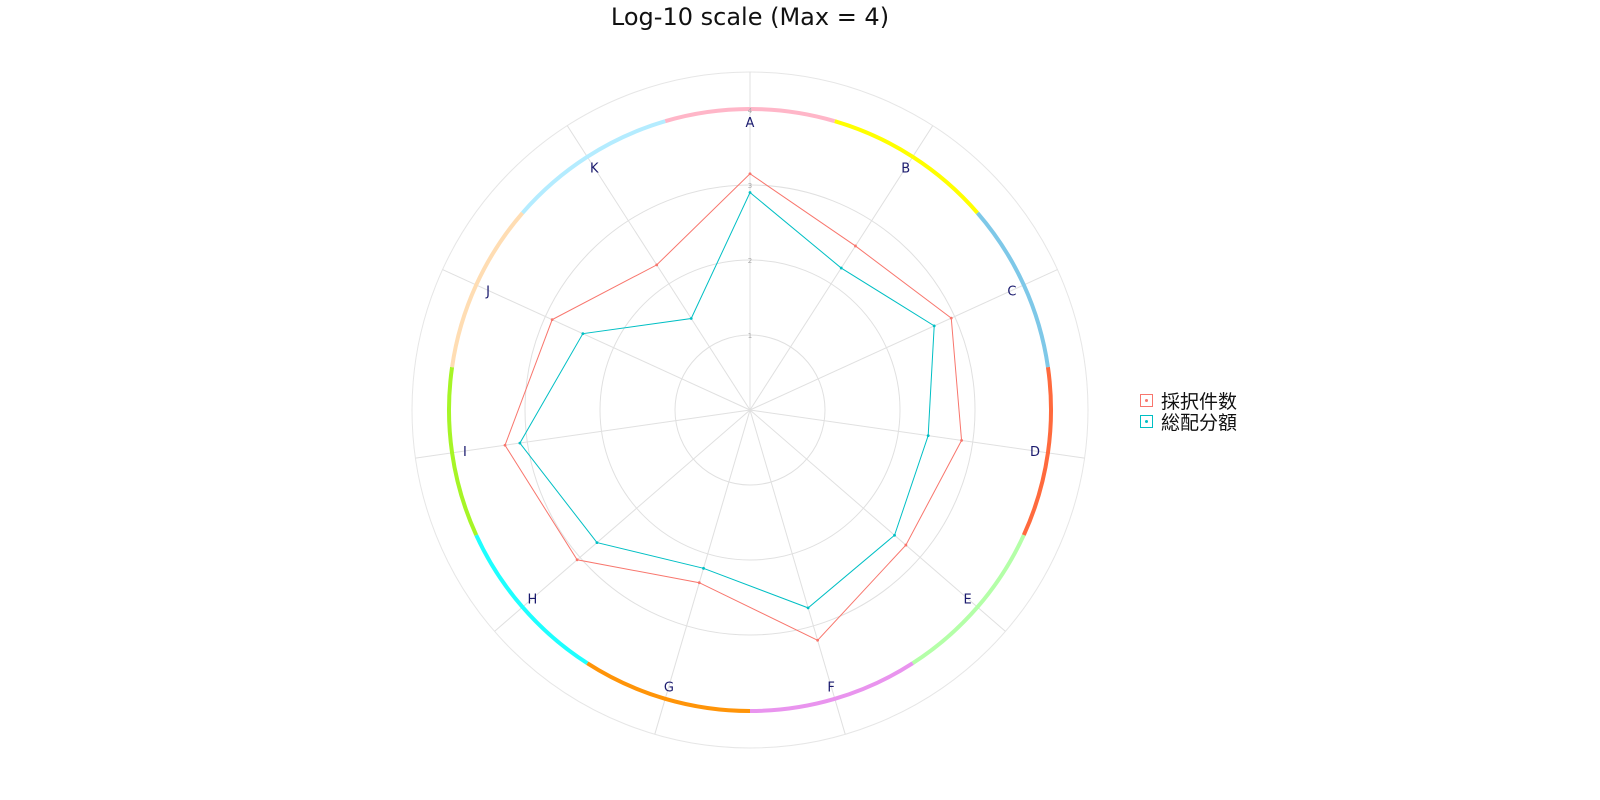 Image resolution: width=1600 pixels, height=800 pixels. What do you see at coordinates (597, 543) in the screenshot?
I see `series-2-point-H` at bounding box center [597, 543].